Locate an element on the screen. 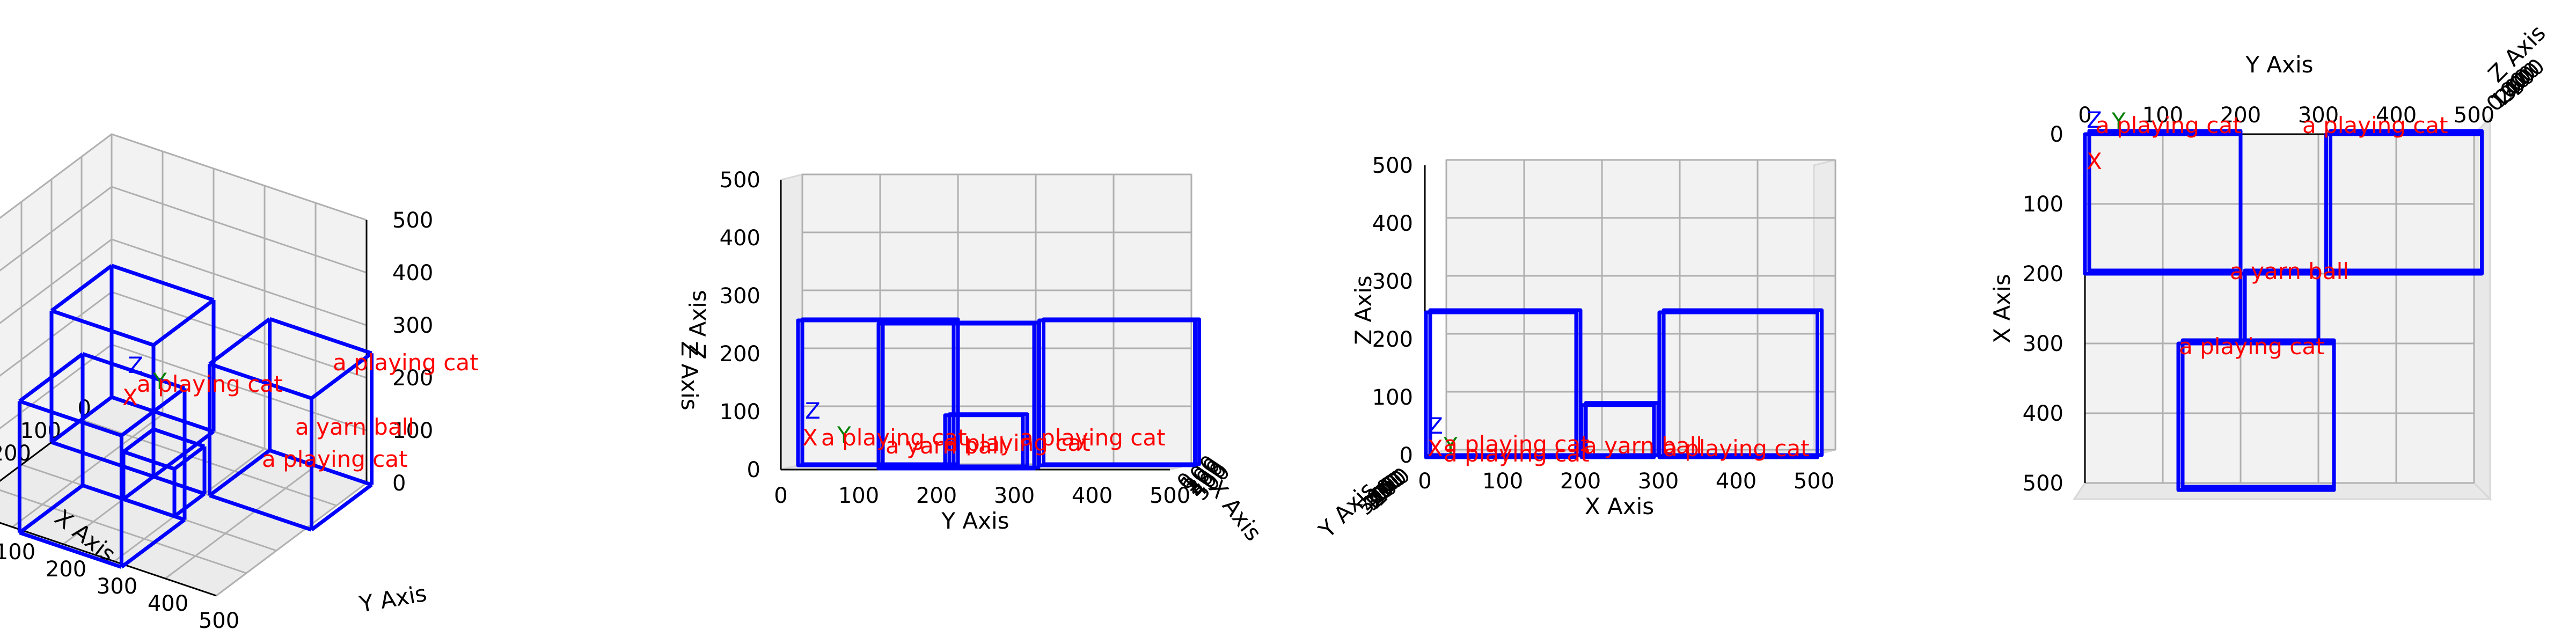 This screenshot has height=644, width=2576. x-tick-label: 400 is located at coordinates (1736, 481).